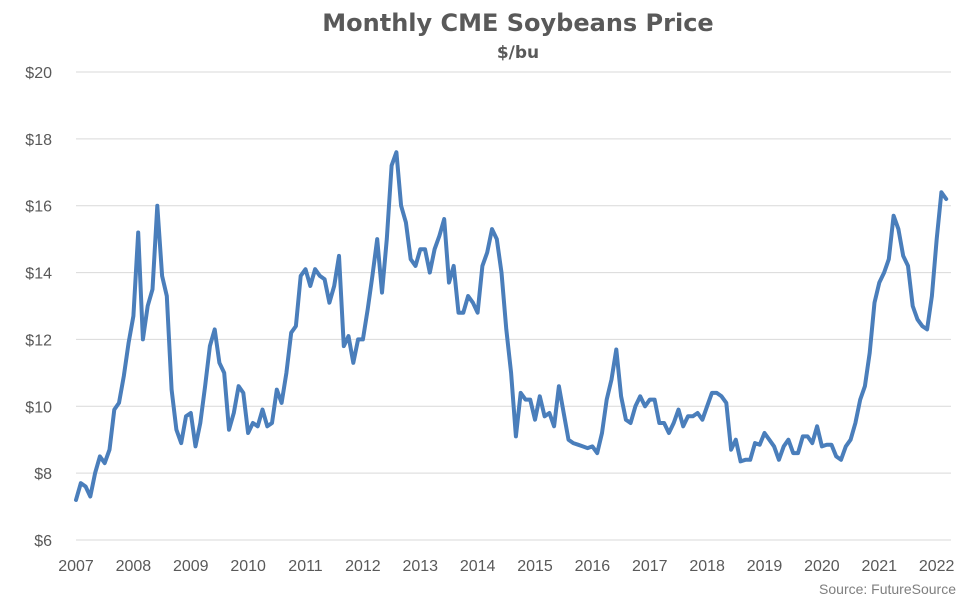 The image size is (975, 601). Describe the element at coordinates (43, 474) in the screenshot. I see `y-tick-label: $8` at that location.